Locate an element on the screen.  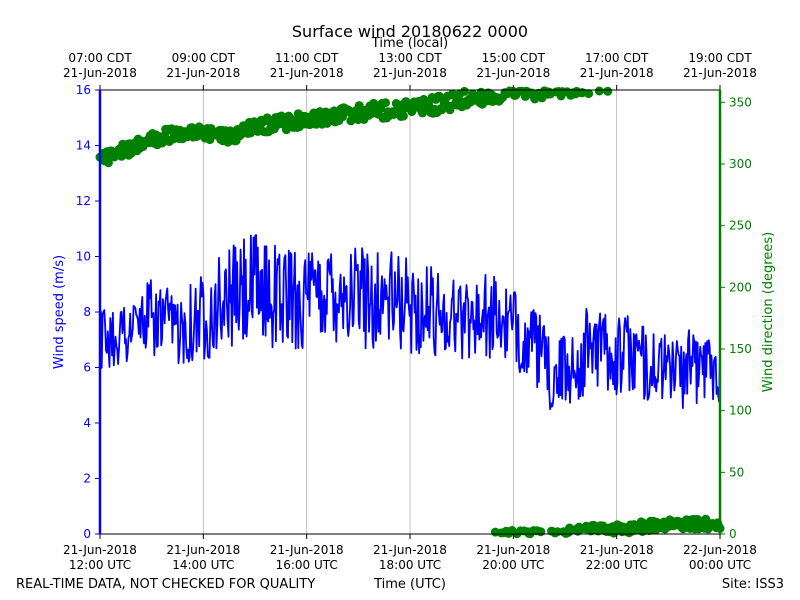
bottom-tick-time: 18:00 UTC is located at coordinates (410, 565).